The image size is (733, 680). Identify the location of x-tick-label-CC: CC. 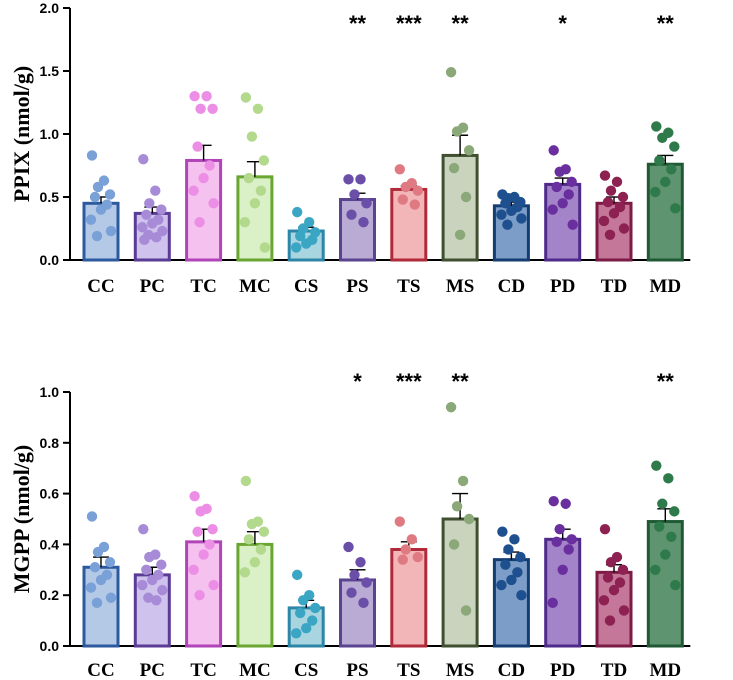
(100, 286).